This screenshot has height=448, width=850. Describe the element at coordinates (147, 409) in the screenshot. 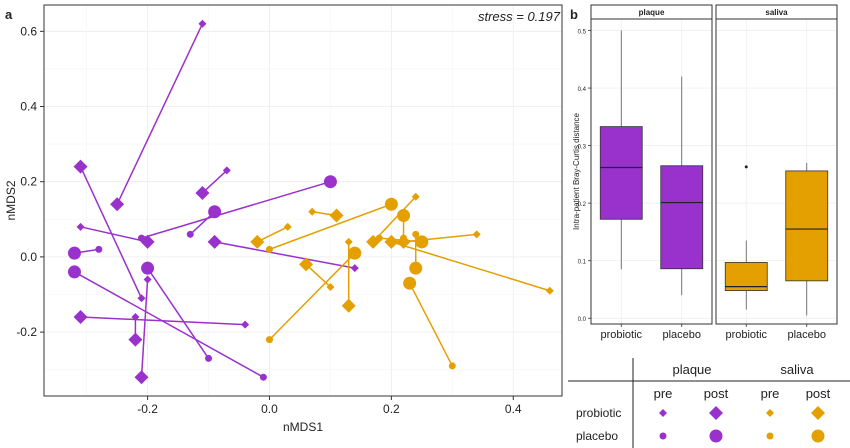

I see `x-tick-label: -0.2` at that location.